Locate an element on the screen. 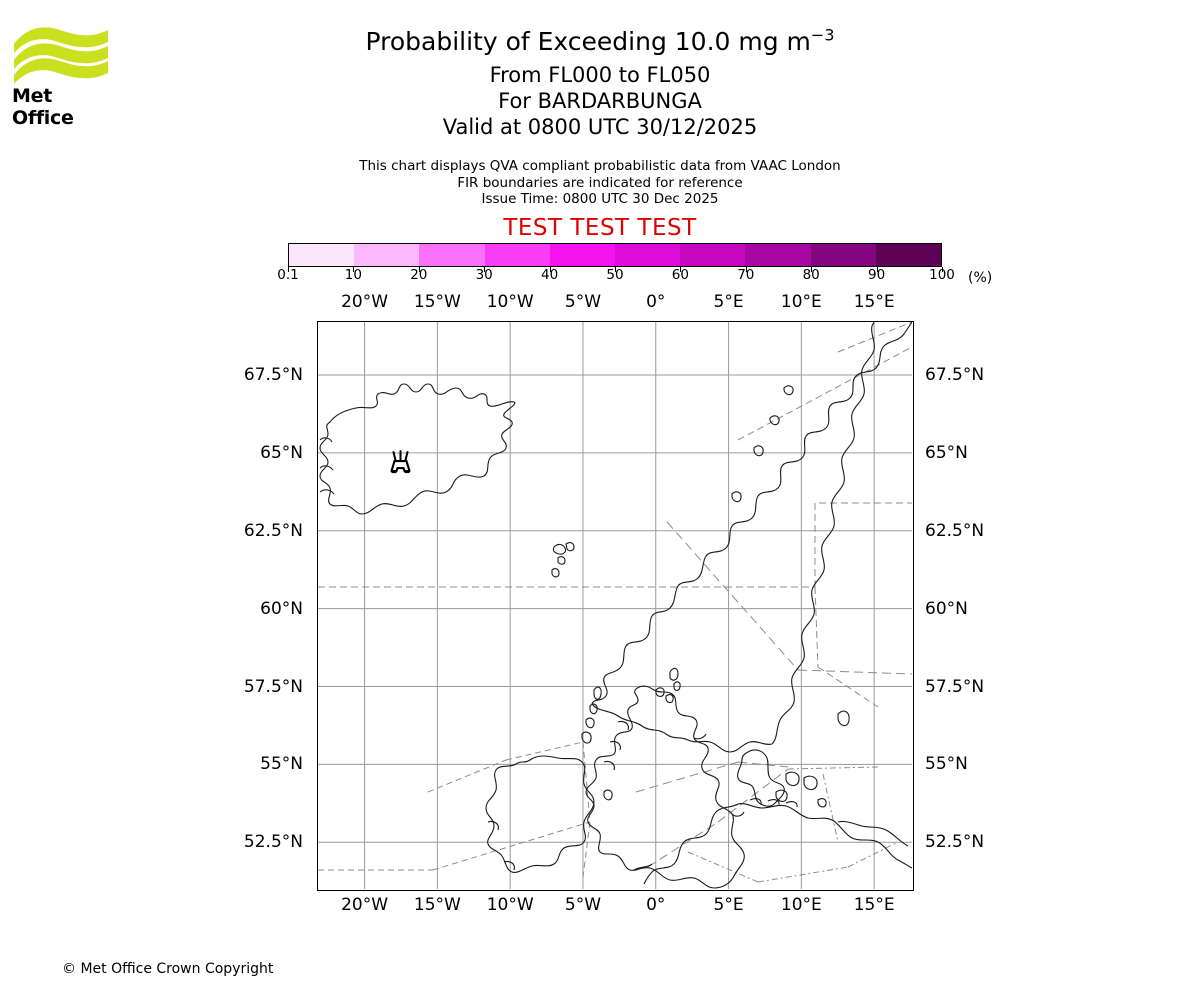  main-title-exponent: −3 is located at coordinates (822, 35).